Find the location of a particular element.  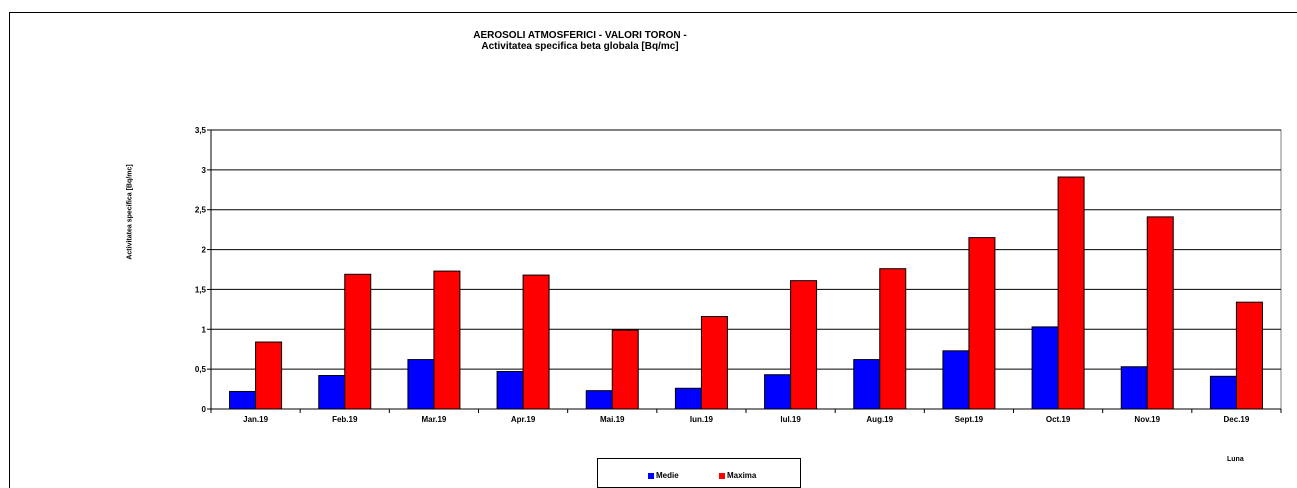

y-tick-label: 3,5 is located at coordinates (201, 130).